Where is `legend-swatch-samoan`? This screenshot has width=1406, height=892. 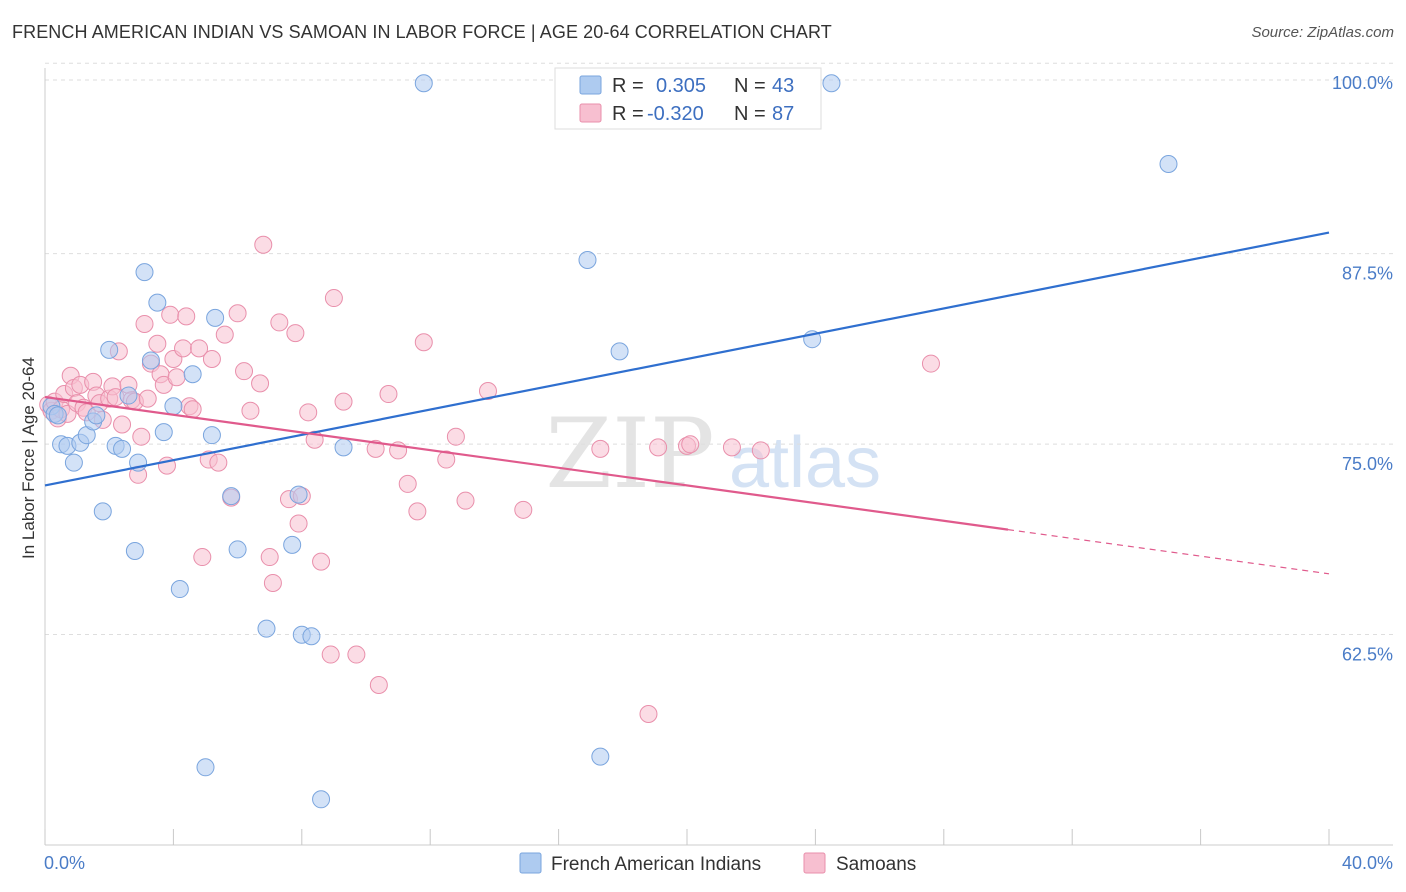 legend-swatch-samoan is located at coordinates (590, 113).